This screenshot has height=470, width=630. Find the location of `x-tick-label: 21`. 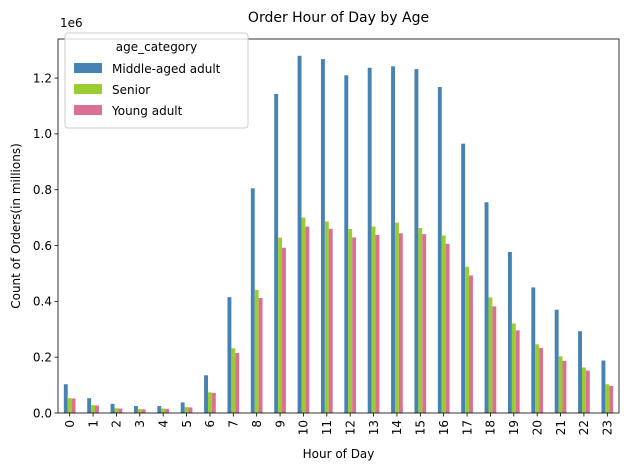

x-tick-label: 21 is located at coordinates (561, 427).